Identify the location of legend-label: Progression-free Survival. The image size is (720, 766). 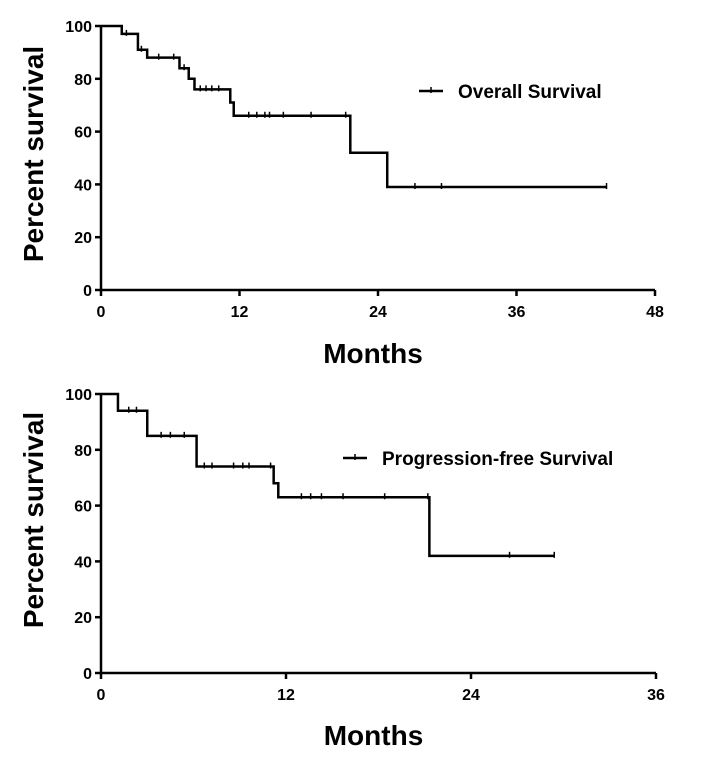
(497, 459).